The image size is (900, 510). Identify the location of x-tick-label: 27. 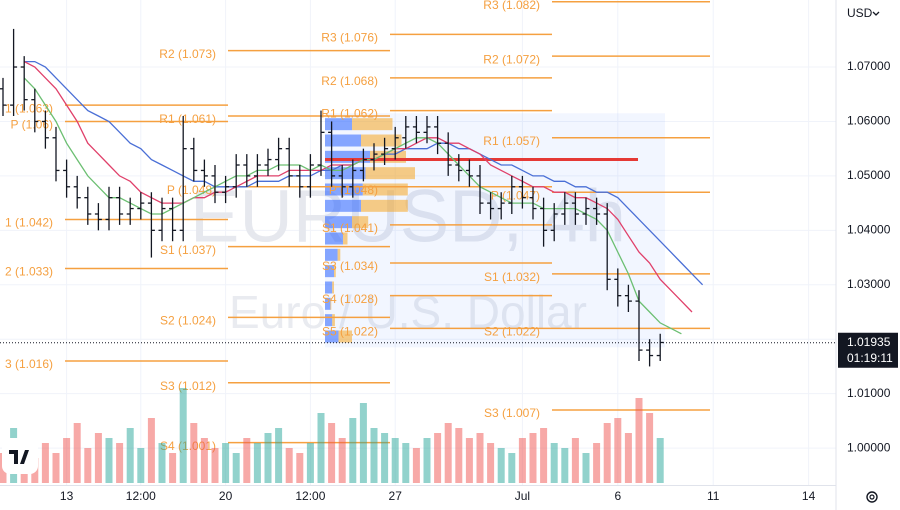
(396, 496).